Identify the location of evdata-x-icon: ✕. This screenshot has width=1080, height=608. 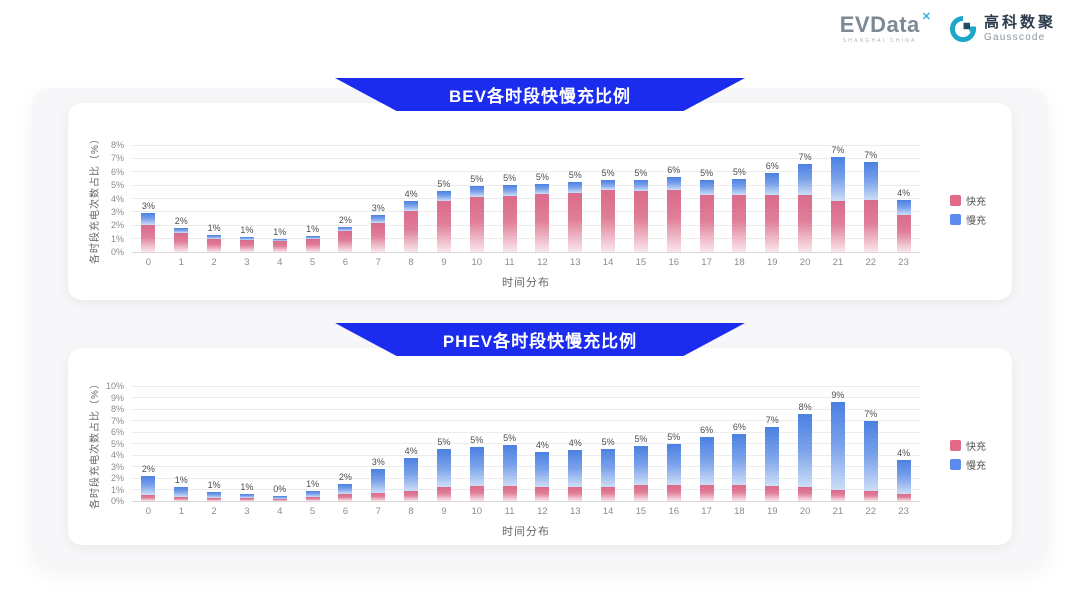
(926, 17).